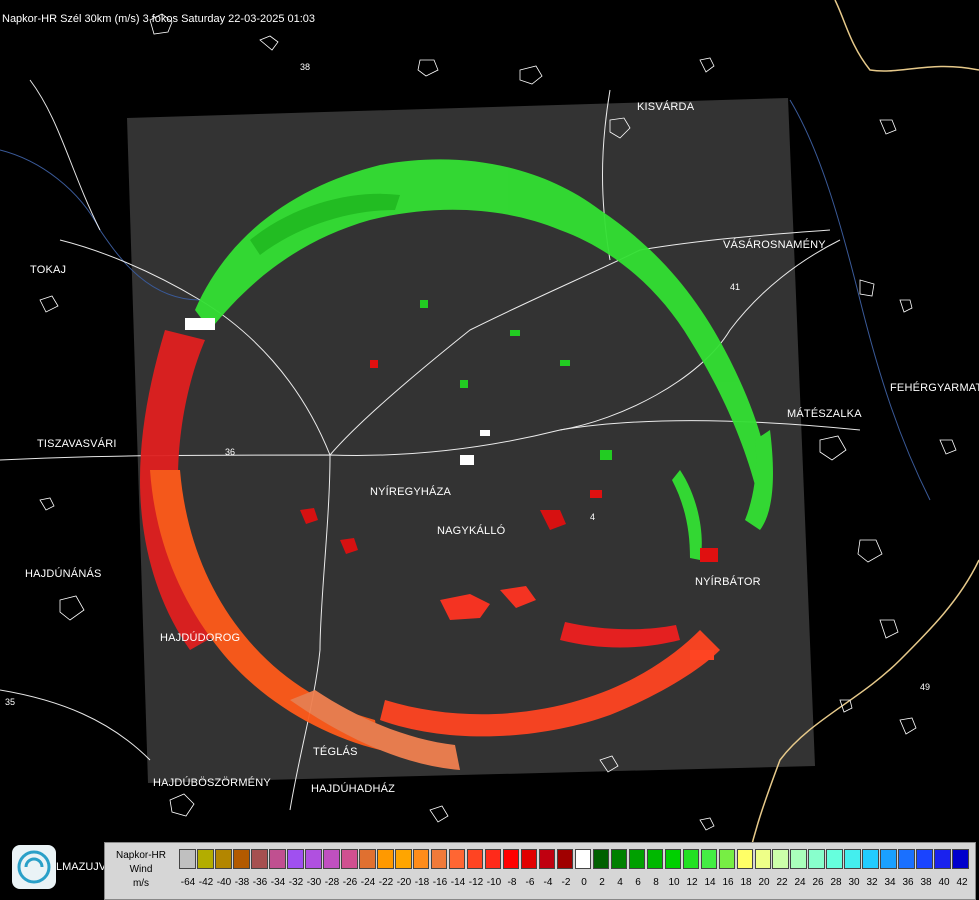 This screenshot has height=900, width=979. Describe the element at coordinates (728, 582) in the screenshot. I see `city-label: NYÍRBÁTOR` at that location.